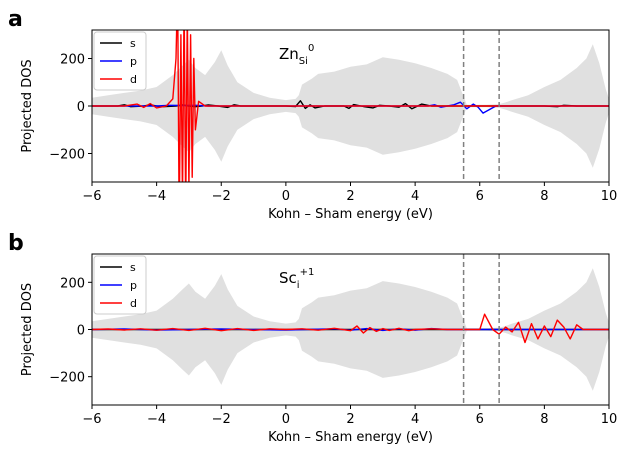  What do you see at coordinates (307, 272) in the screenshot?
I see `defect-superscript: +1` at bounding box center [307, 272].